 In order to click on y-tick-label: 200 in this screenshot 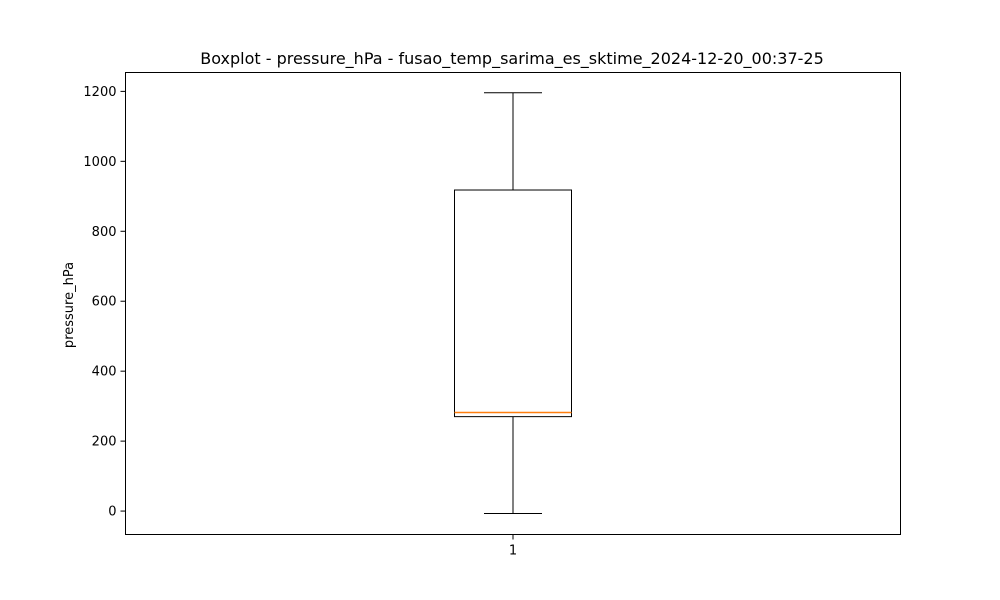, I will do `click(104, 442)`.